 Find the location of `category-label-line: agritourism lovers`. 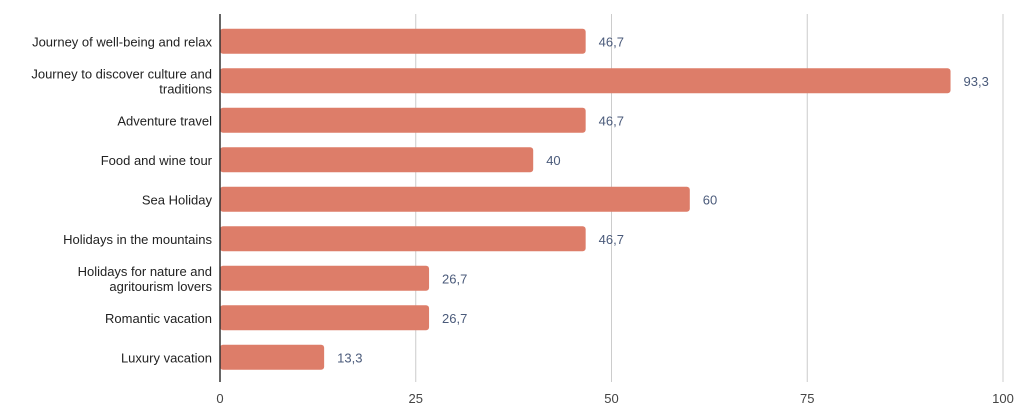

category-label-line: agritourism lovers is located at coordinates (160, 286).